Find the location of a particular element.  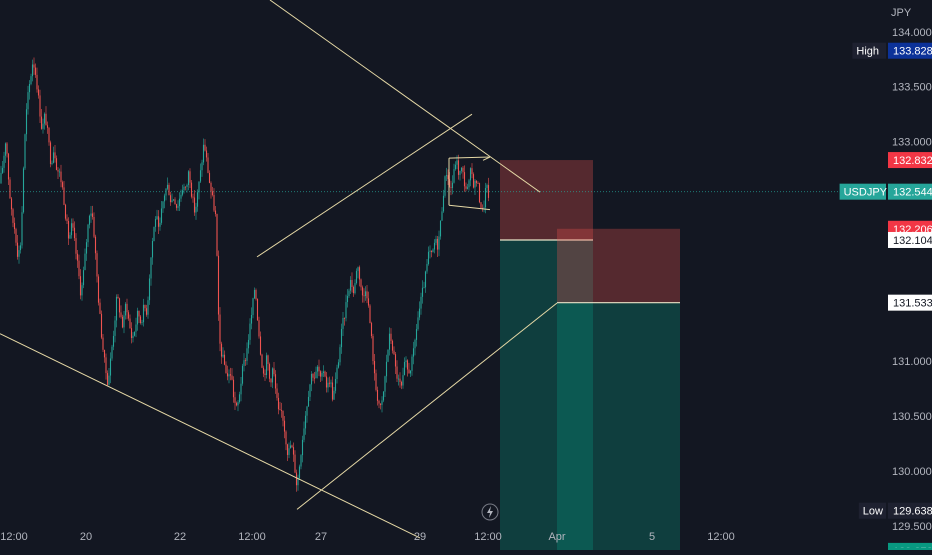

price-tick-label: 131.000 is located at coordinates (912, 362).